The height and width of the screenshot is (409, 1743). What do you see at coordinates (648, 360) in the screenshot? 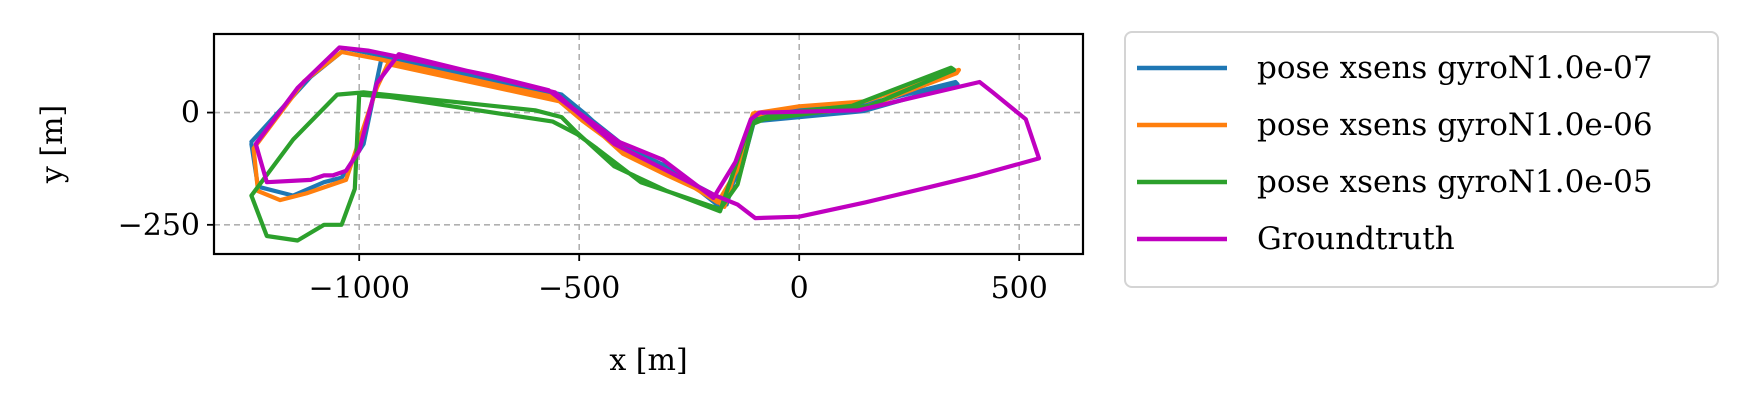
I see `x-axis-label: x [m]` at bounding box center [648, 360].